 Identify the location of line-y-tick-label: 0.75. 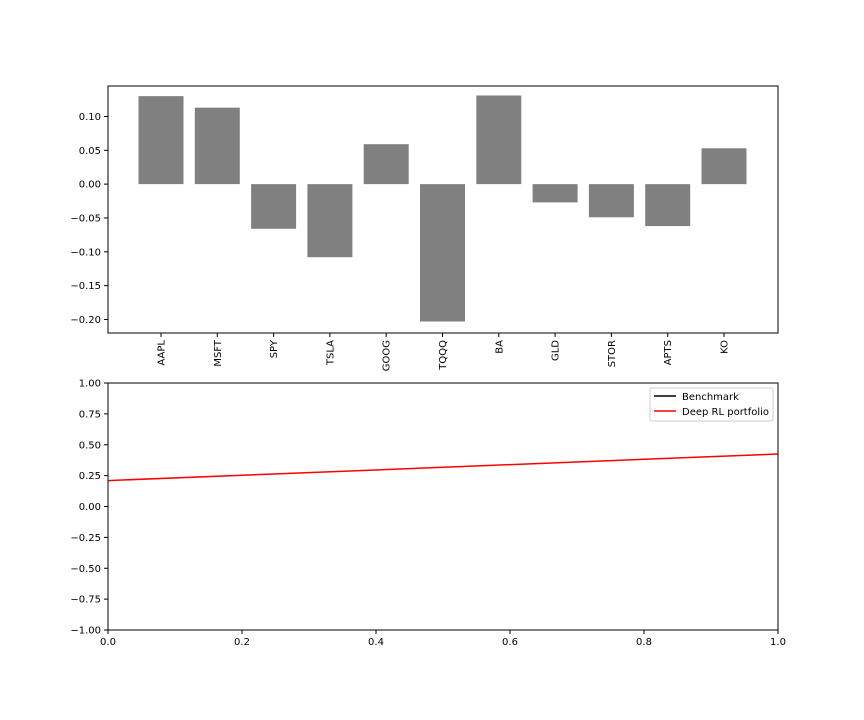
(90, 414).